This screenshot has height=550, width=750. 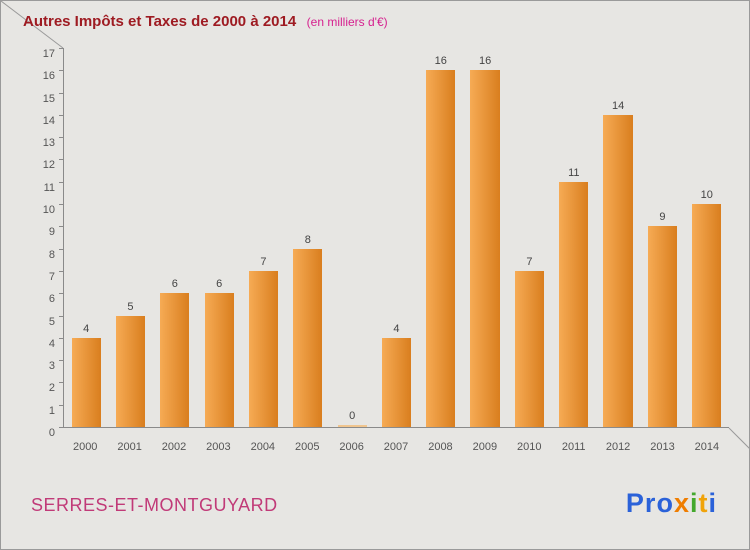 I want to click on bar-value-label: 5, so click(x=130, y=306).